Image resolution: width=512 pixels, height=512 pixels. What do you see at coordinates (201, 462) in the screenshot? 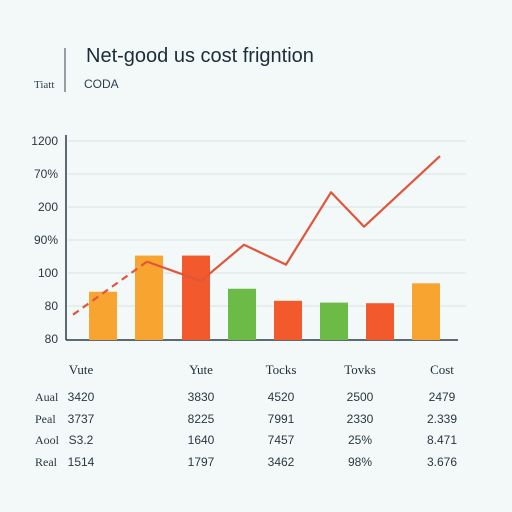
I see `table-cell: 1797` at bounding box center [201, 462].